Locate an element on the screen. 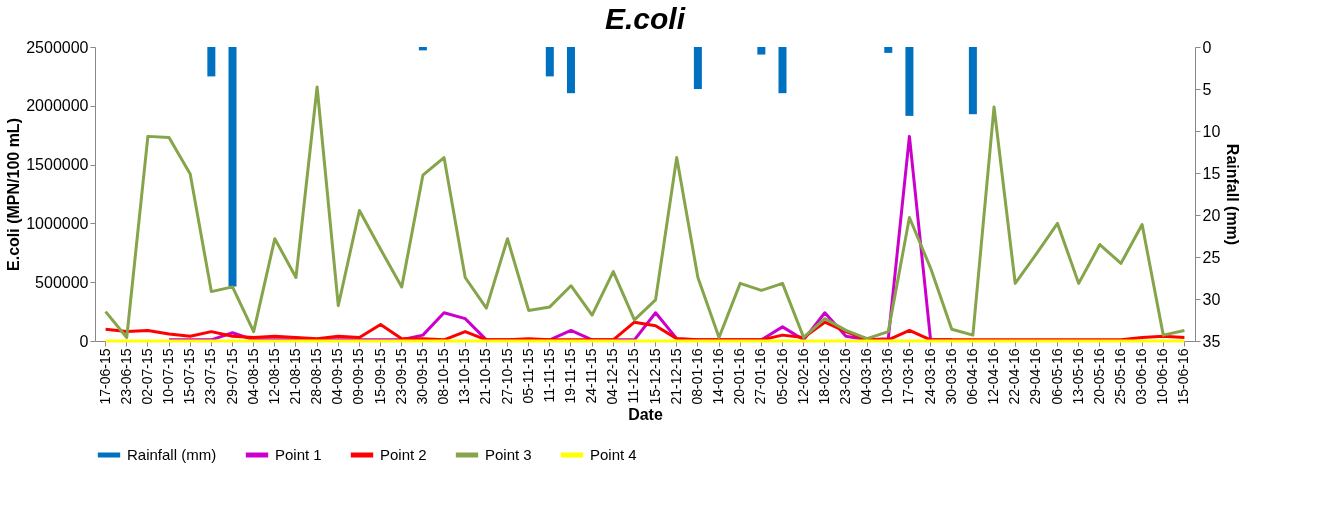 This screenshot has height=510, width=1343. legend-label: Point 2 is located at coordinates (403, 454).